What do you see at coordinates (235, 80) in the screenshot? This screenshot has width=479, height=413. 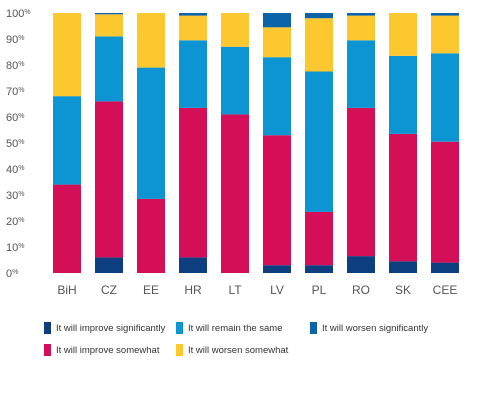 I see `bar-segment-lt-it-will-remain-the-same` at bounding box center [235, 80].